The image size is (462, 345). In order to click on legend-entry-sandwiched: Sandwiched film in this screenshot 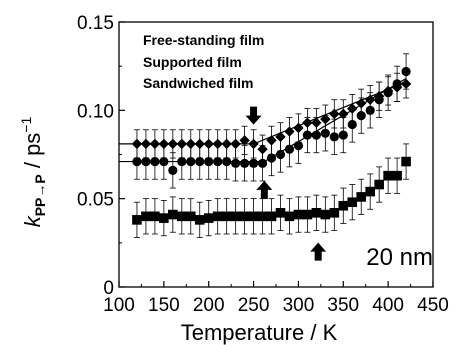, I will do `click(198, 83)`.